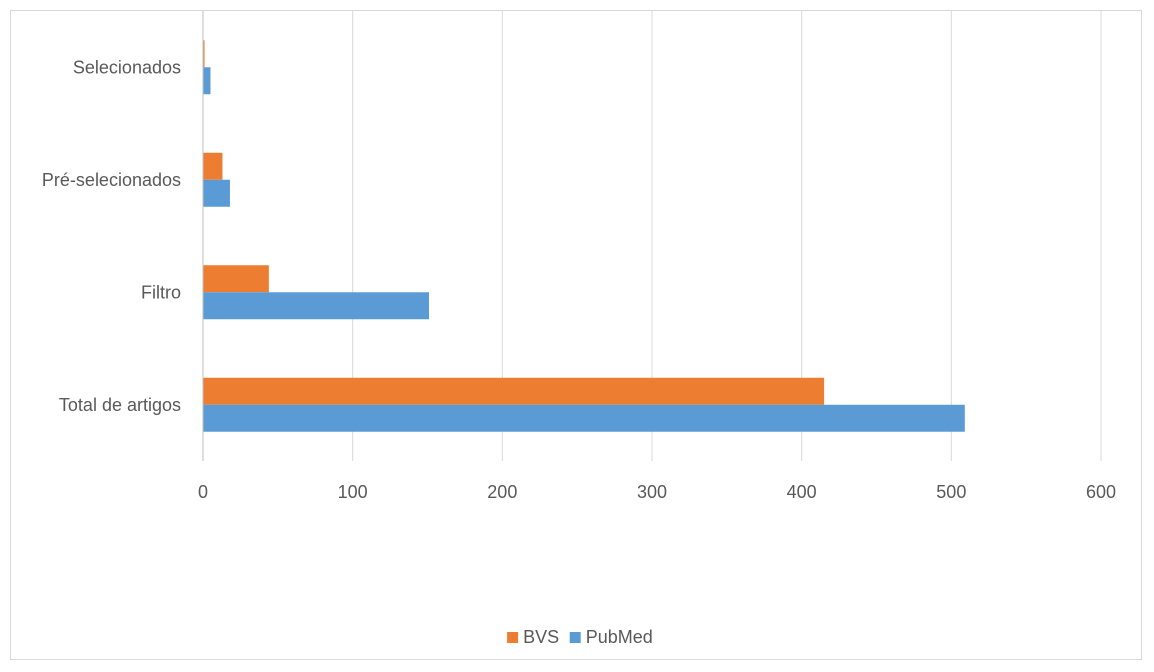  Describe the element at coordinates (575, 637) in the screenshot. I see `legend-swatch-pubmed` at that location.